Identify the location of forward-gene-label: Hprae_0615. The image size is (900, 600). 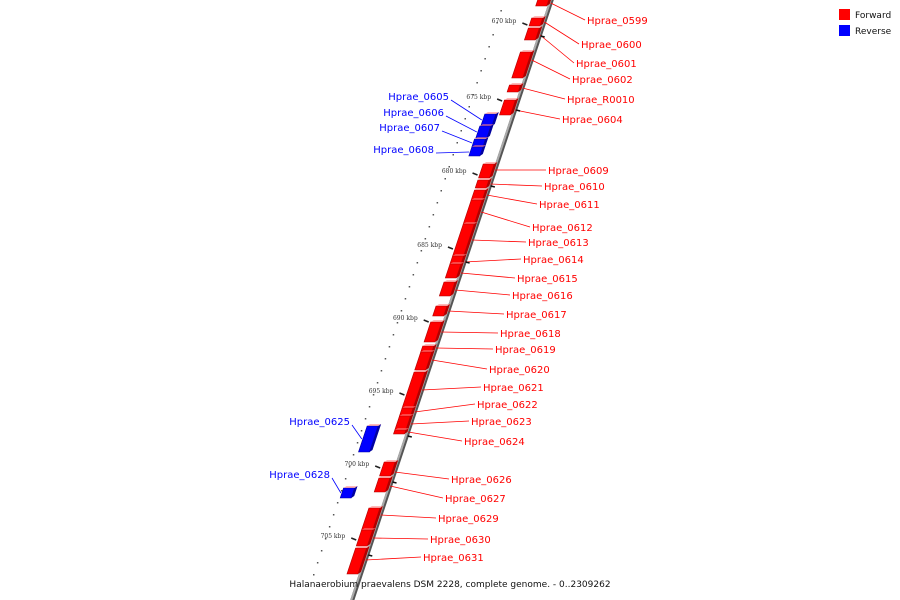
(547, 279).